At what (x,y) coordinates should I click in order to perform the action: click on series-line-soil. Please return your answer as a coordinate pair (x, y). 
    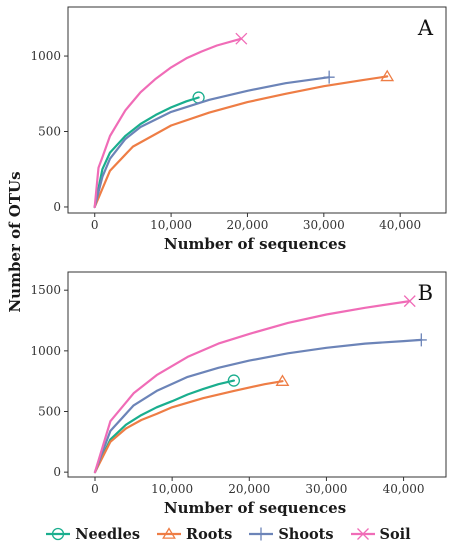
    Looking at the image, I should click on (168, 123).